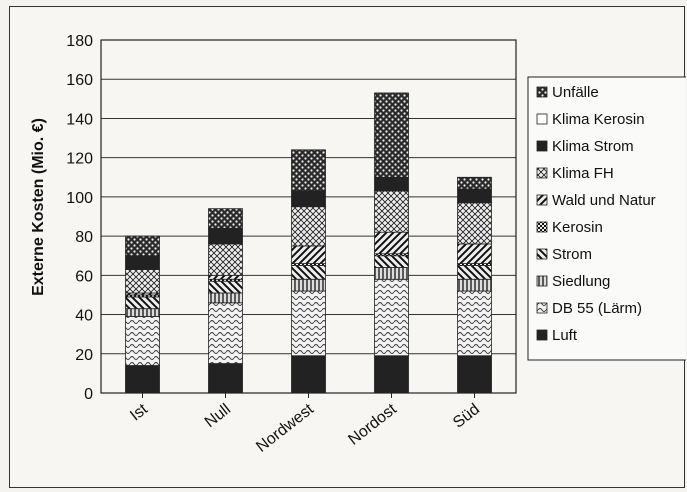 The width and height of the screenshot is (687, 492). I want to click on y-tick-label: 180, so click(79, 41).